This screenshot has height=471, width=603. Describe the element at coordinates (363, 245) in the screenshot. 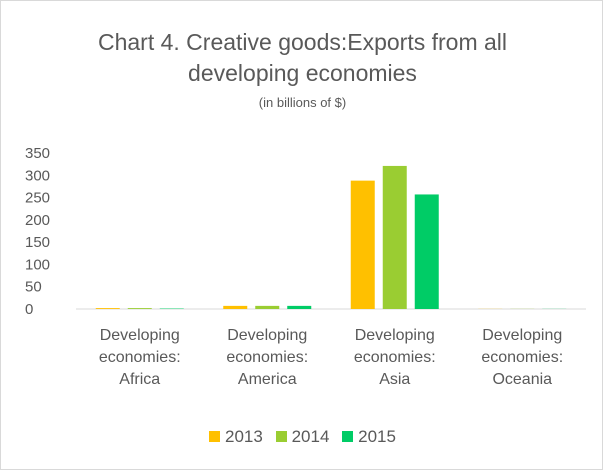

I see `bar-2013-asia` at that location.